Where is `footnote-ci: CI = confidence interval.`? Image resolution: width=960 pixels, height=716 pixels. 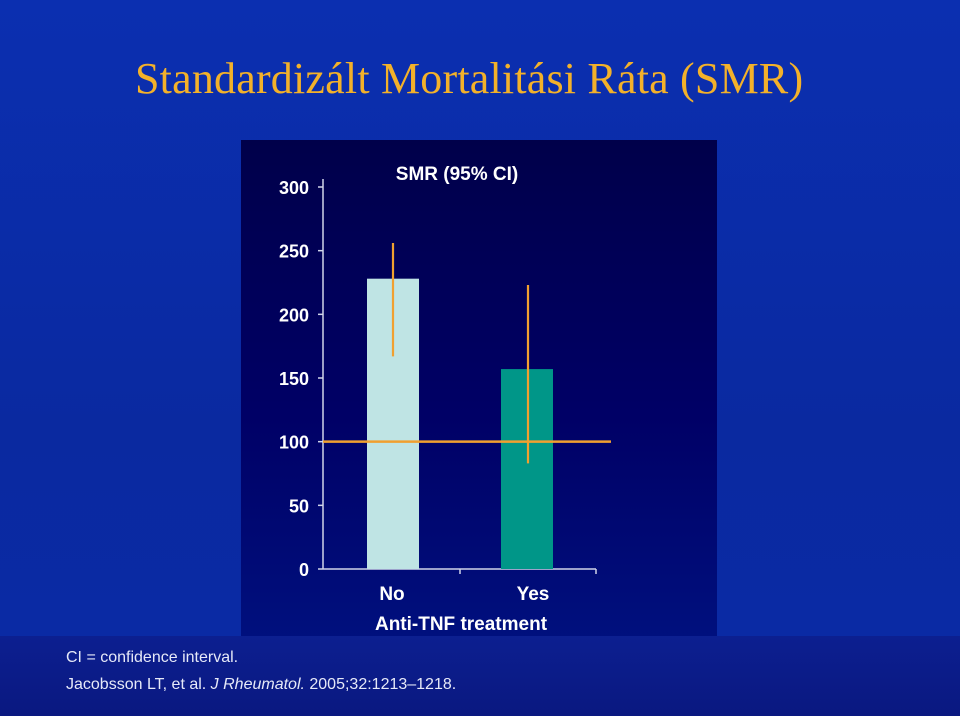
footnote-ci: CI = confidence interval. is located at coordinates (152, 657).